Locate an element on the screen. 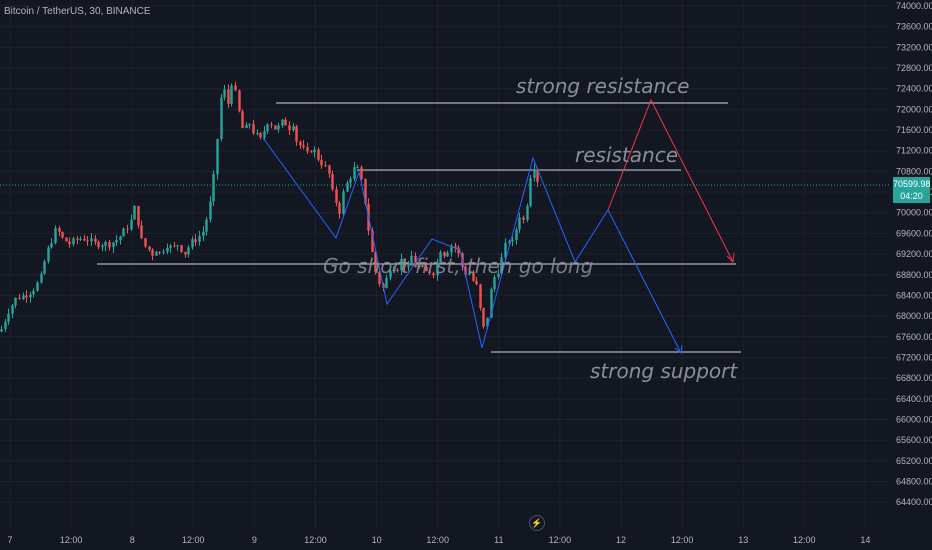 This screenshot has width=932, height=550. red-projection-path is located at coordinates (670, 180).